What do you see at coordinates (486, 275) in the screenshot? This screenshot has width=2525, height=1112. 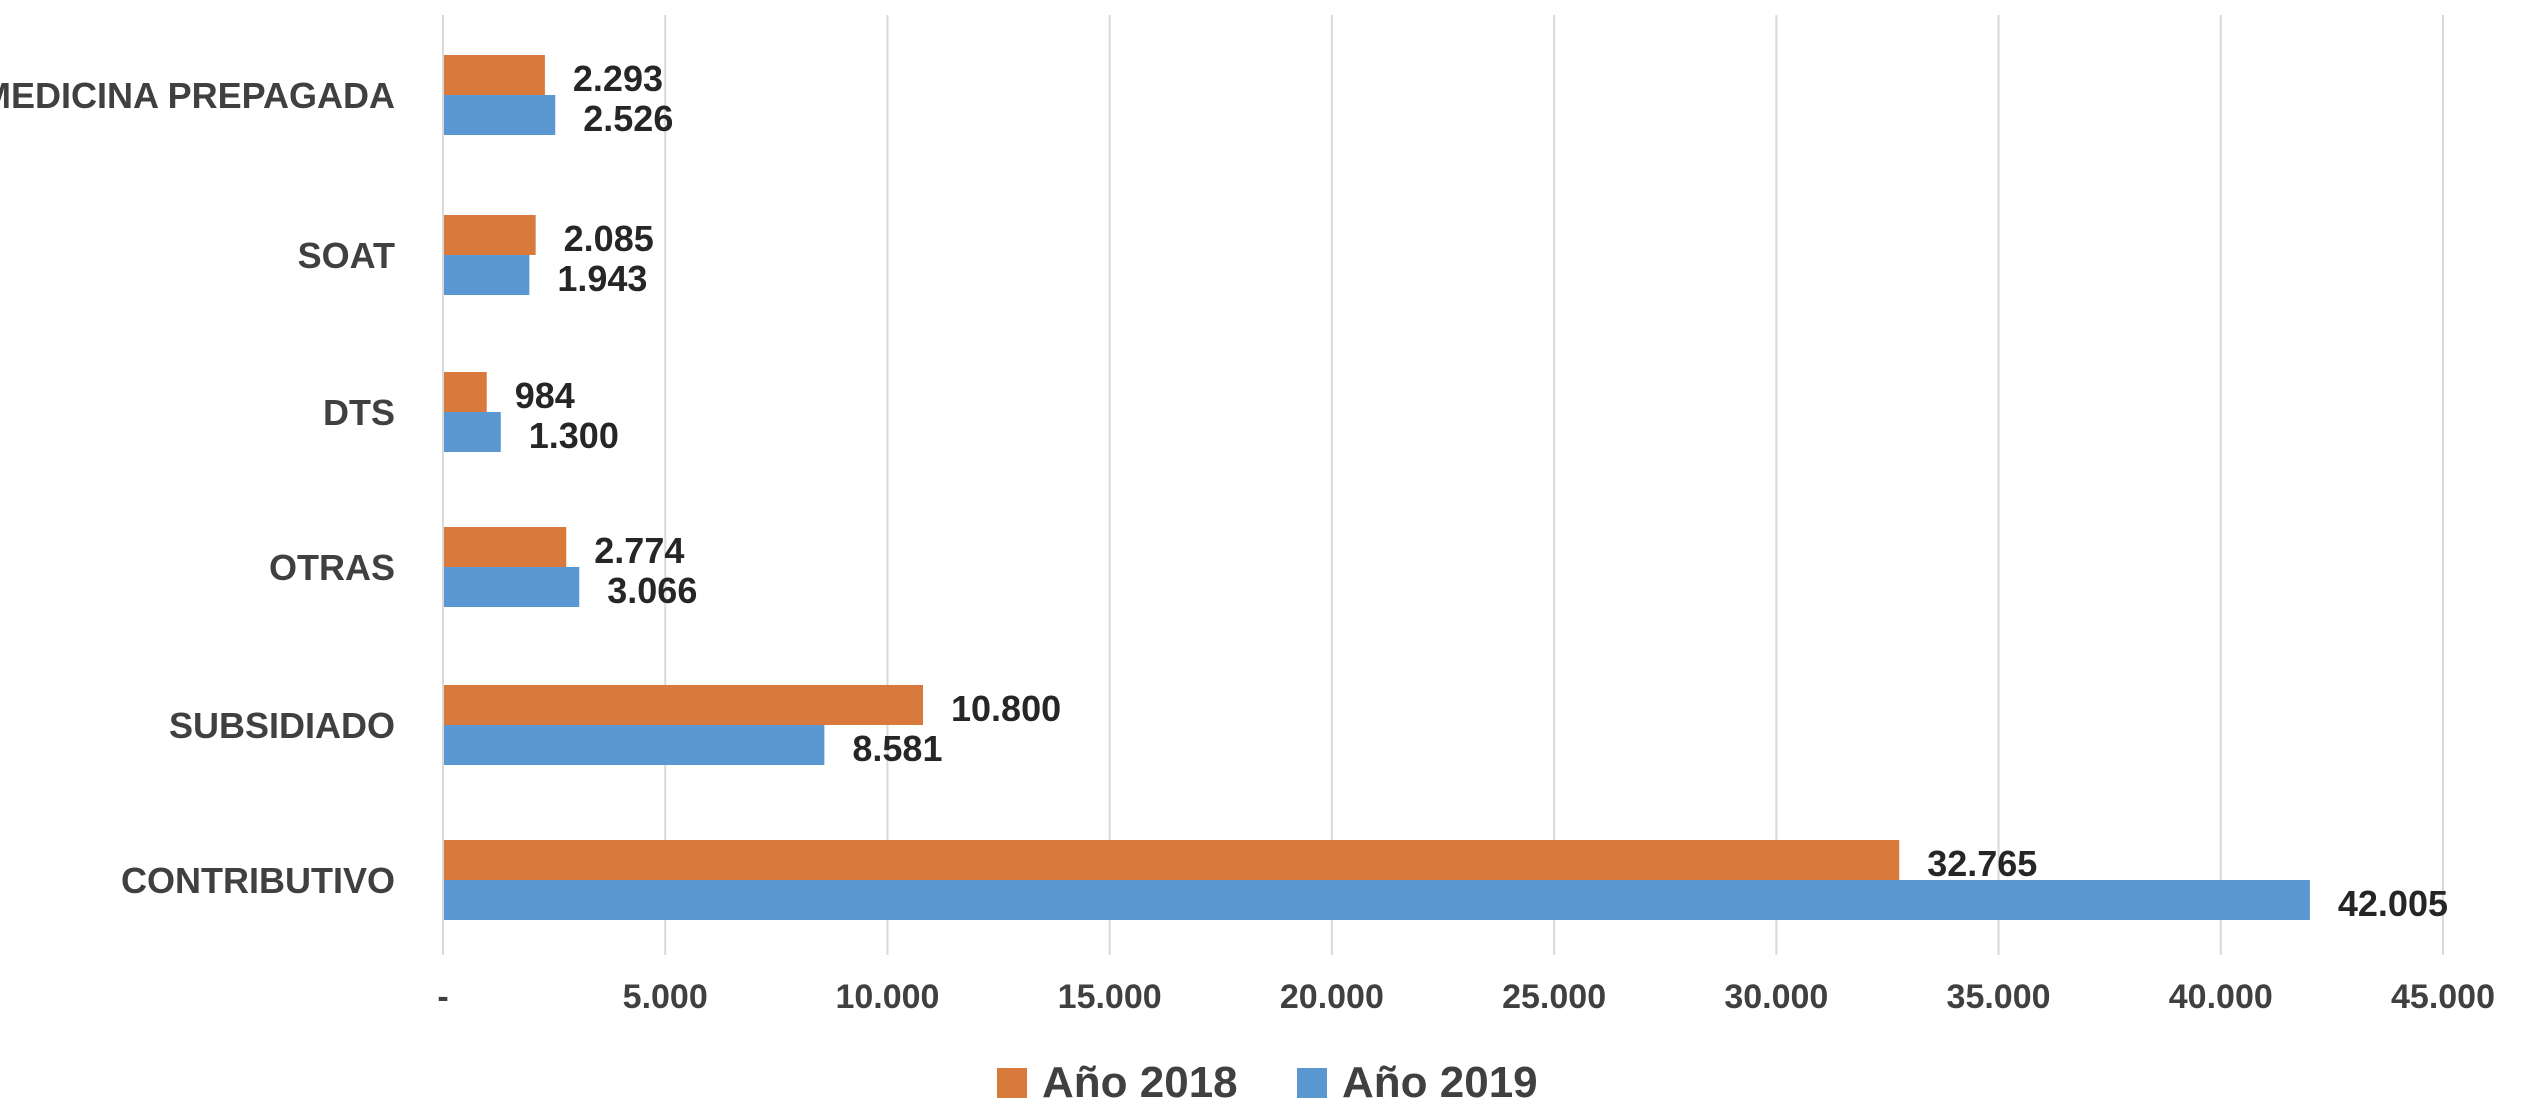 I see `bar-2019-soat` at bounding box center [486, 275].